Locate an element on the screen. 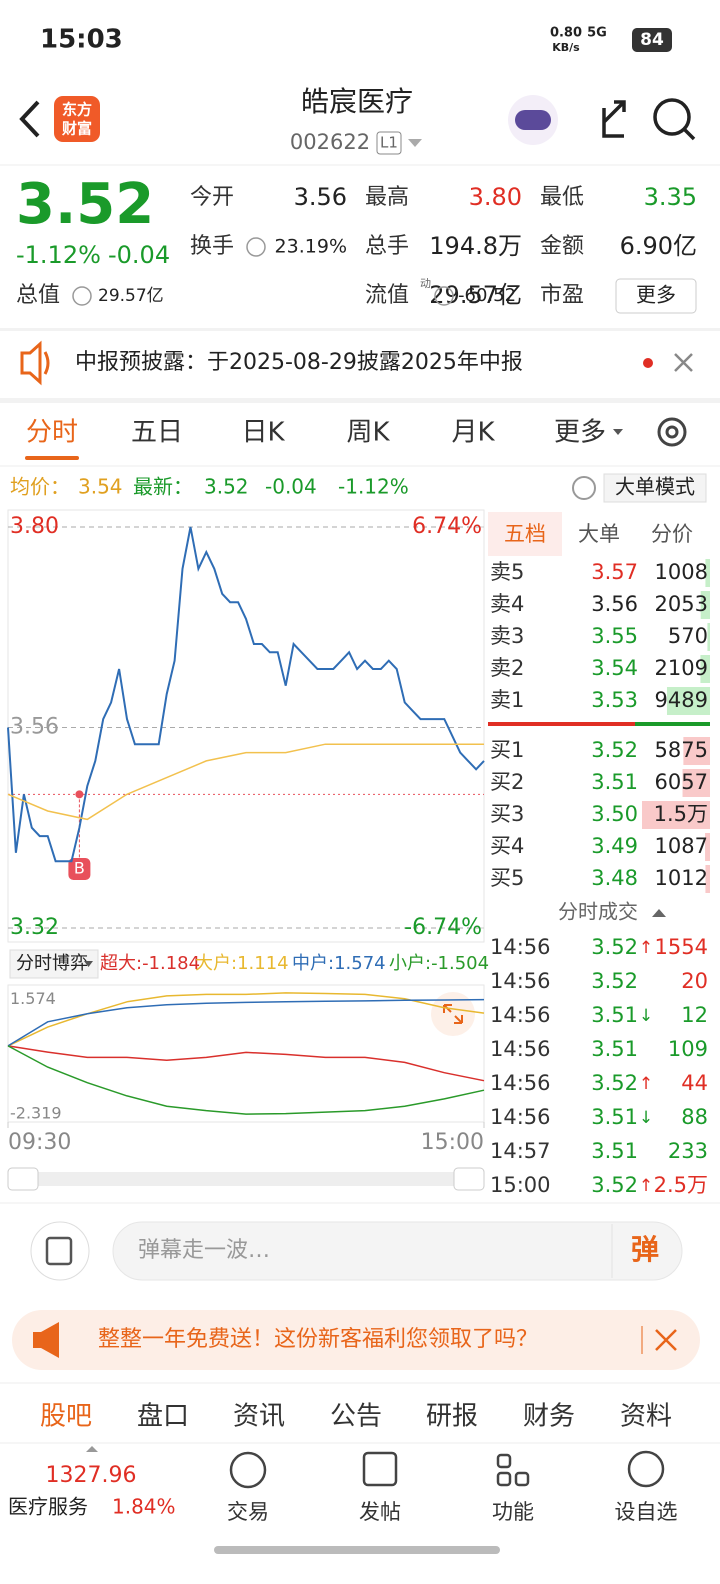 The image size is (720, 1584). trade-direction: ↑ is located at coordinates (646, 1084).